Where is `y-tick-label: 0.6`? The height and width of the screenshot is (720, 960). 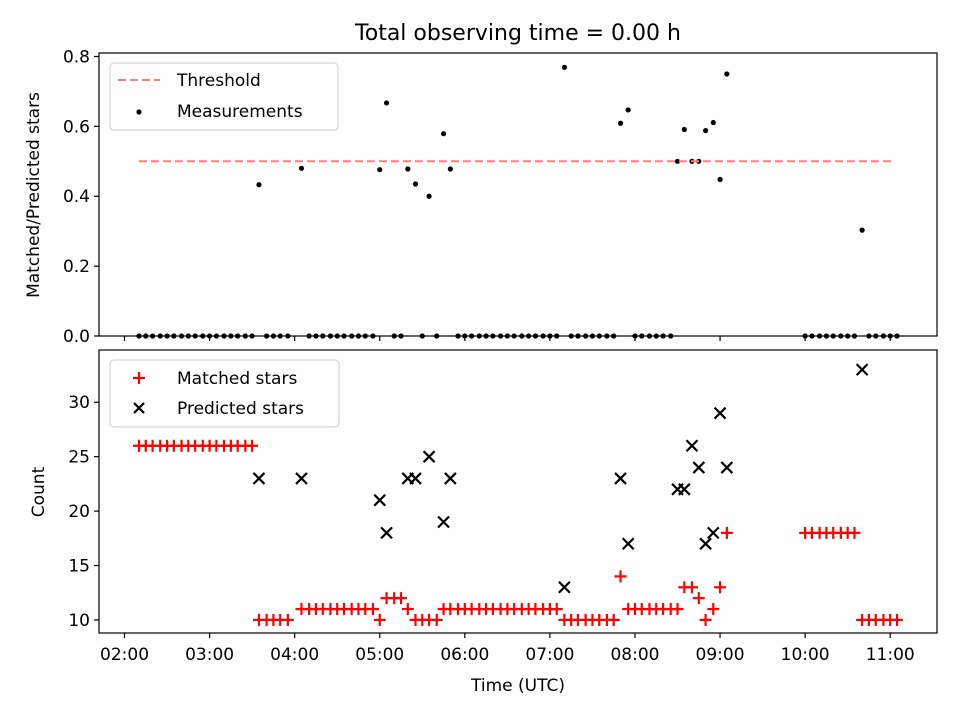
y-tick-label: 0.6 is located at coordinates (76, 127).